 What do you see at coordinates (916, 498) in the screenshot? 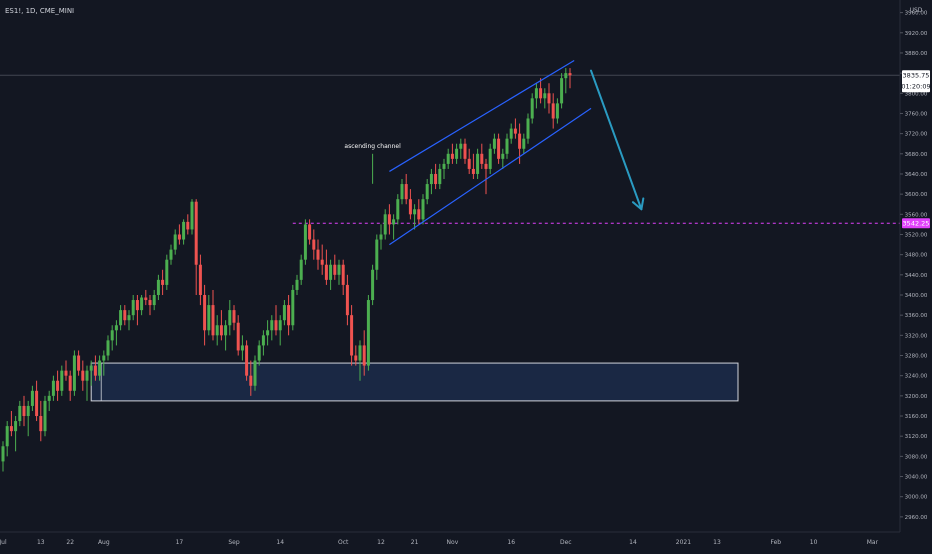
I see `price-tick-label: 3000.00` at bounding box center [916, 498].